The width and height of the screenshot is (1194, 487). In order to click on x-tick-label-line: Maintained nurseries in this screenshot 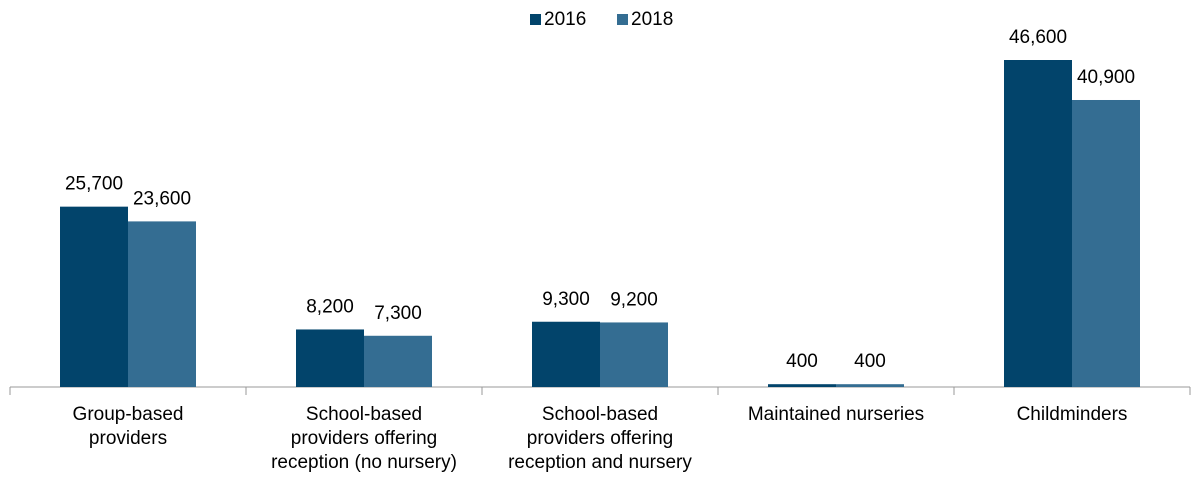, I will do `click(836, 414)`.